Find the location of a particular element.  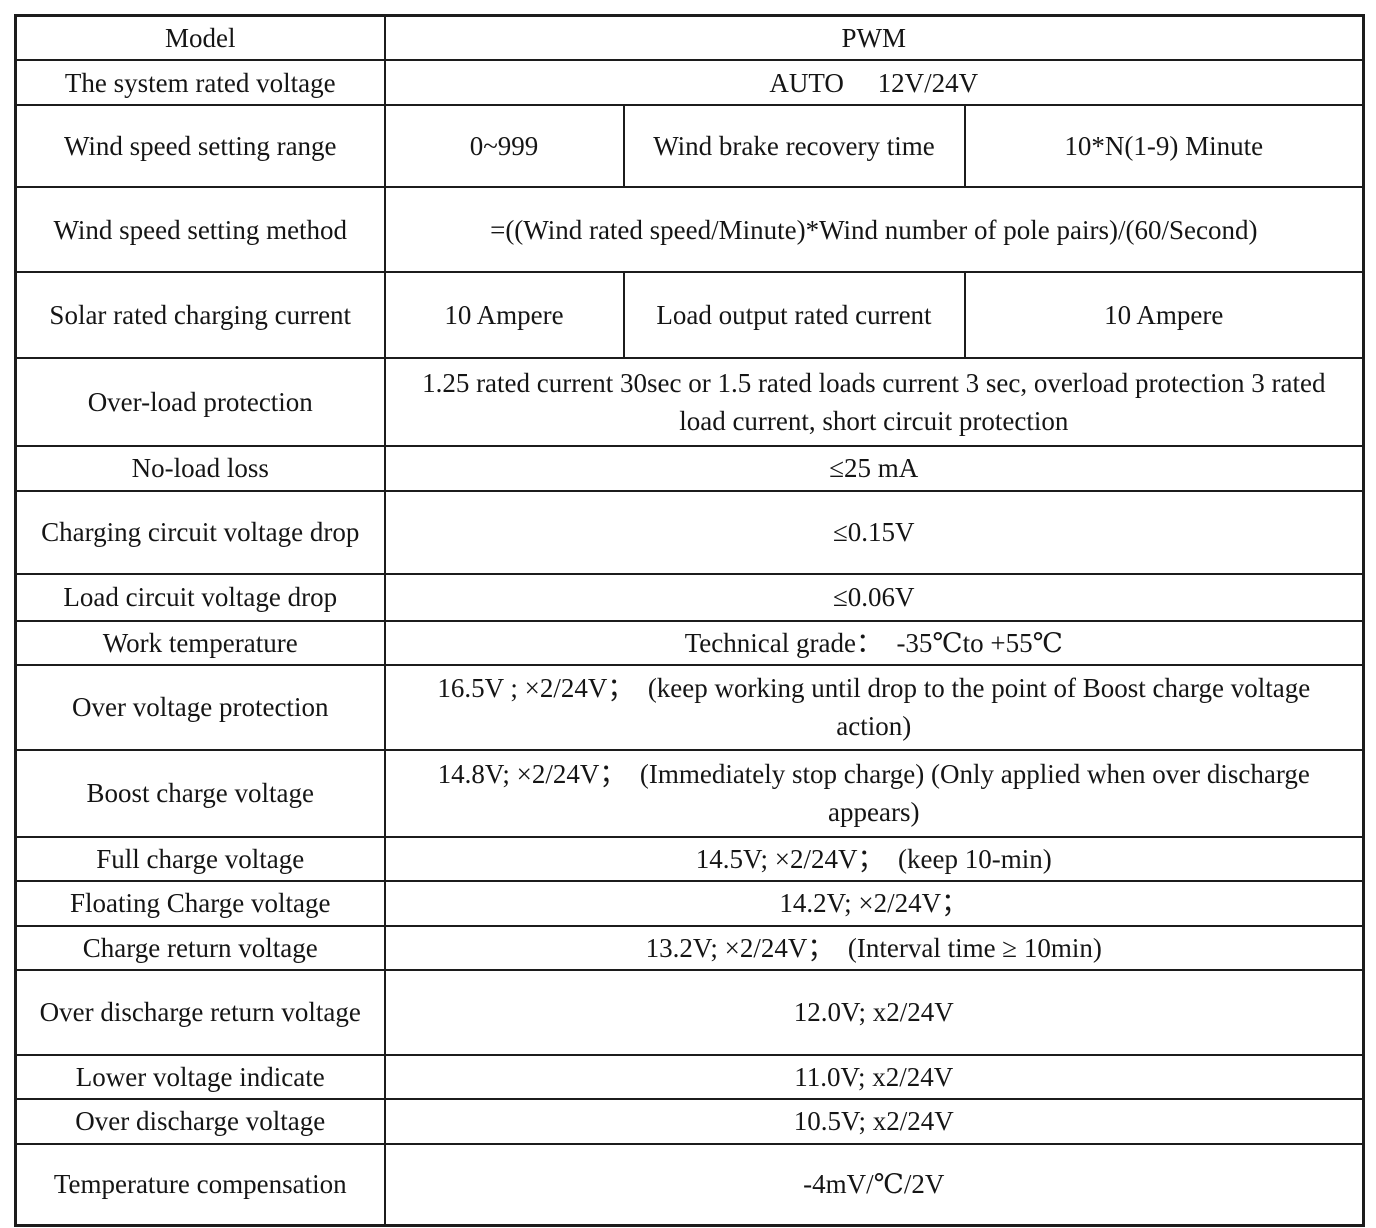

table-row: Charging circuit voltage drop ≤0.15V is located at coordinates (689, 532).